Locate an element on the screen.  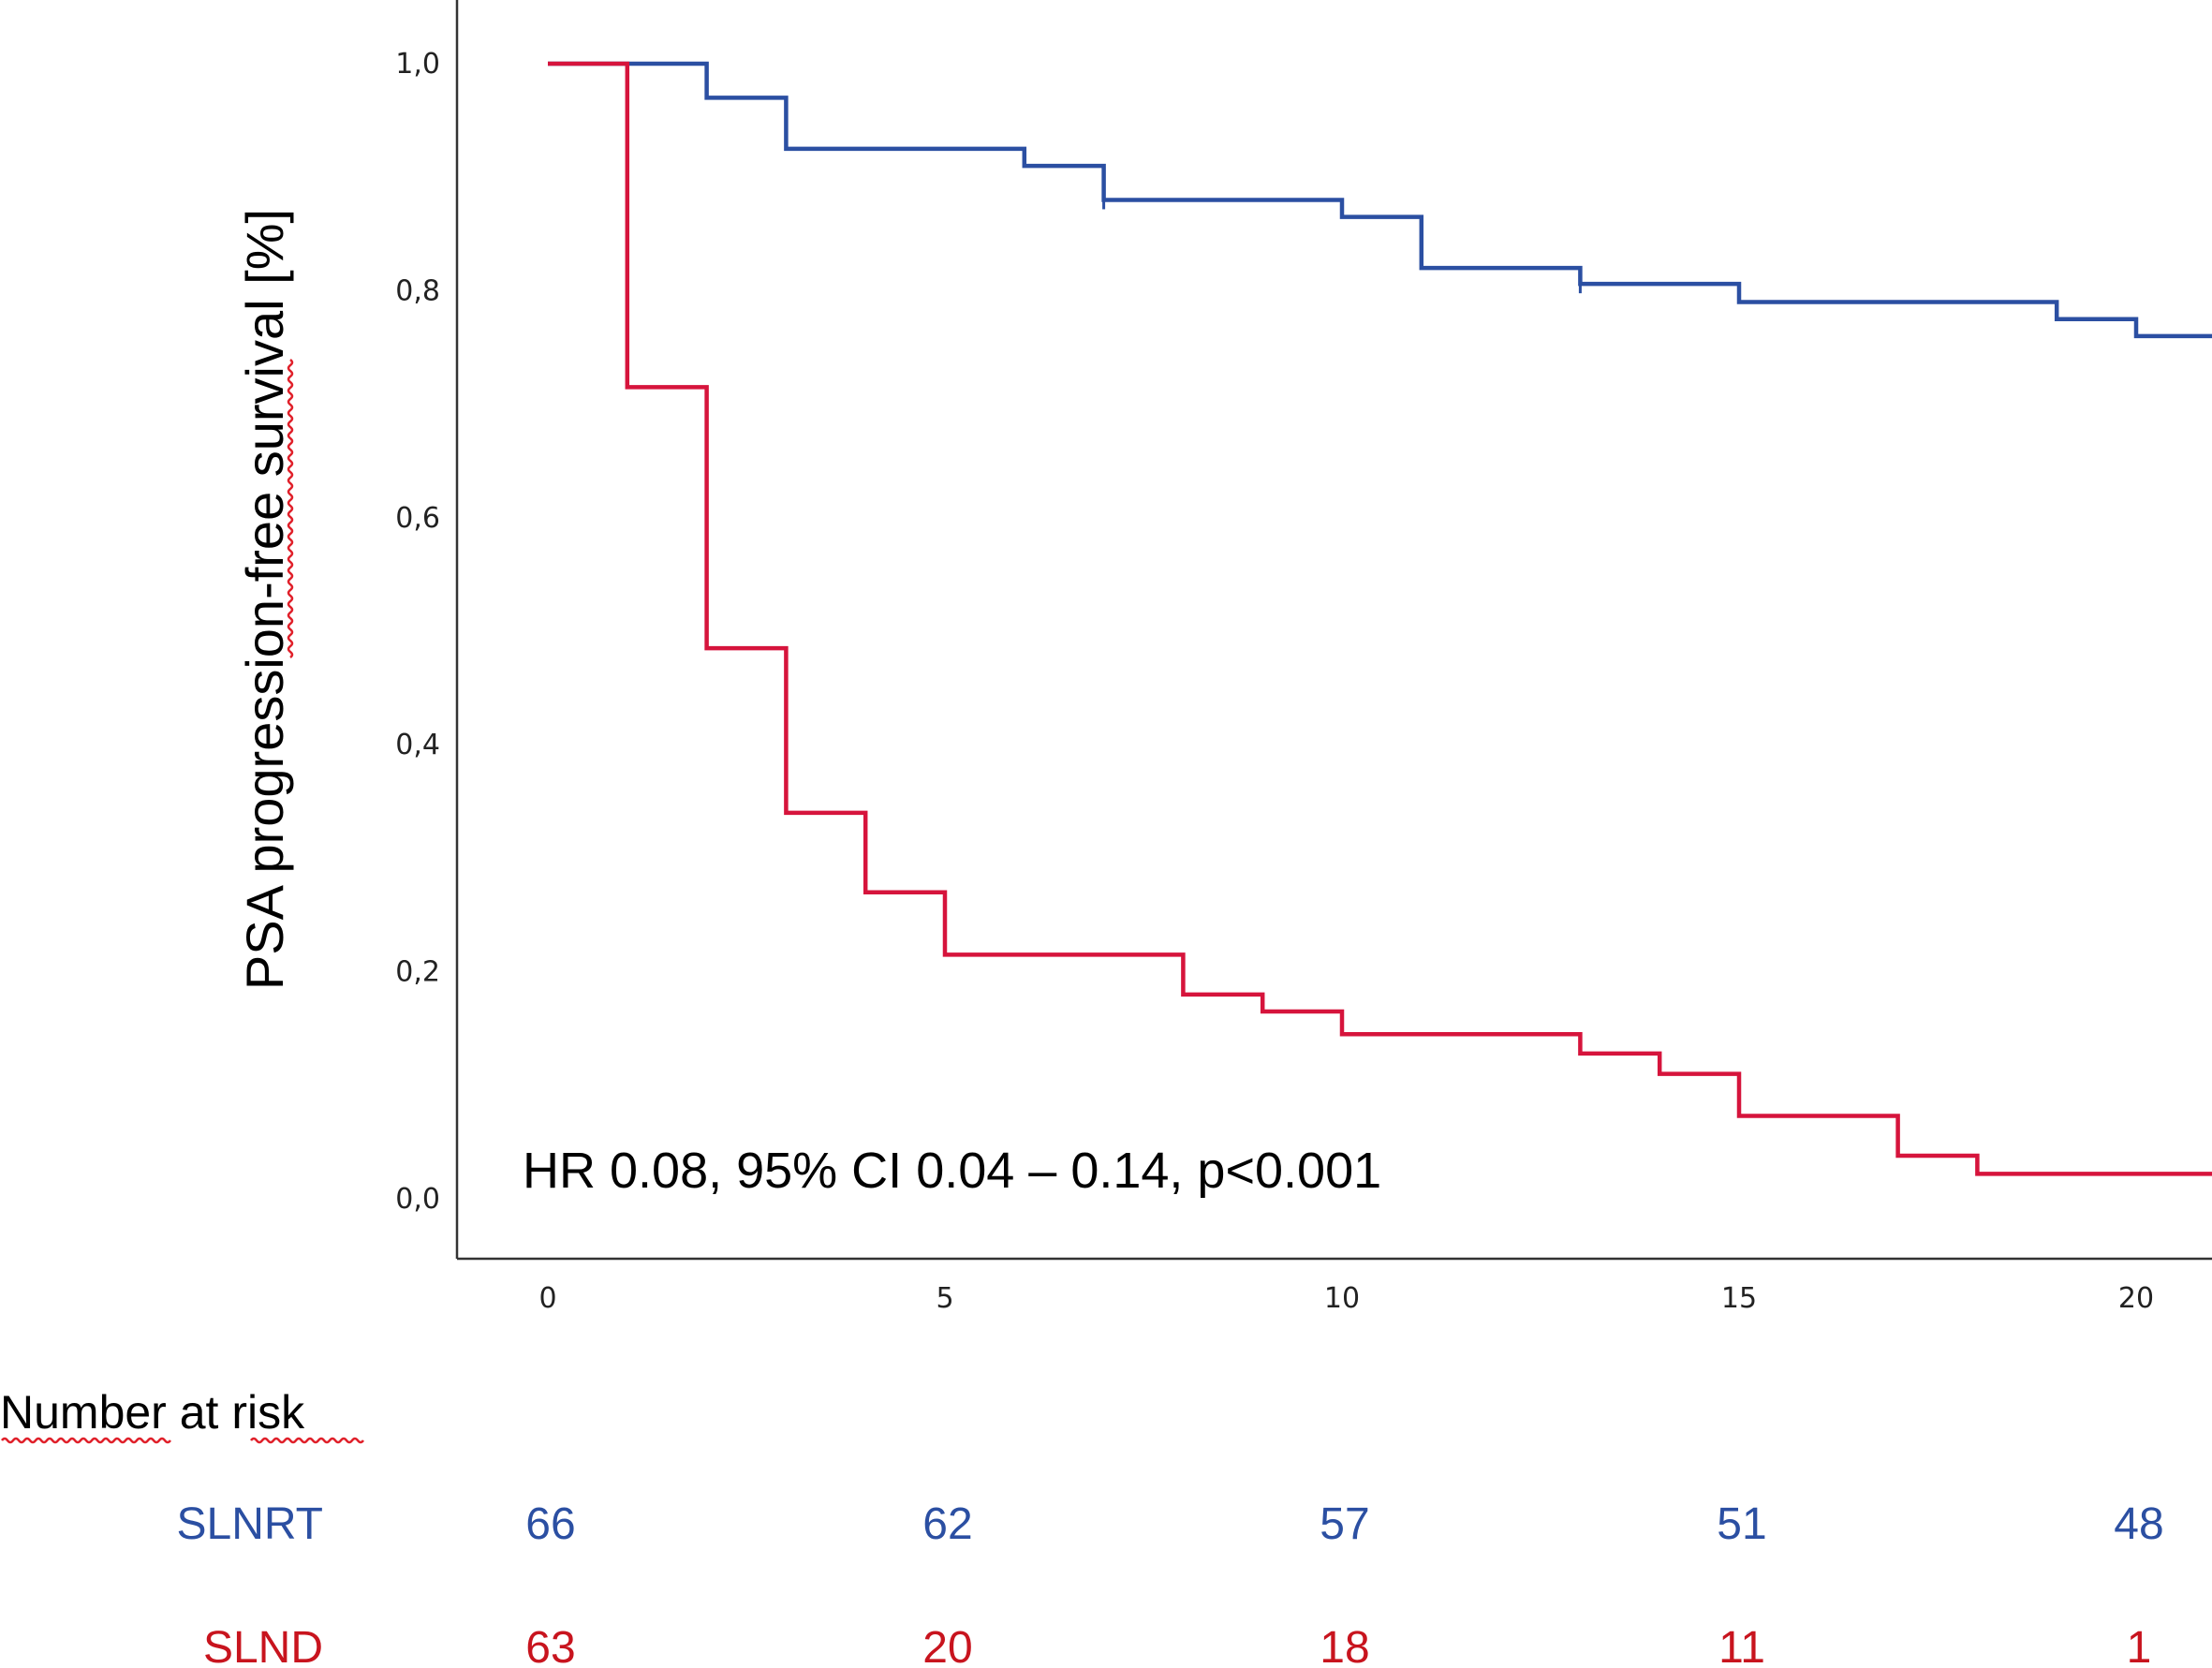
risk-value: 51 is located at coordinates (1742, 1524).